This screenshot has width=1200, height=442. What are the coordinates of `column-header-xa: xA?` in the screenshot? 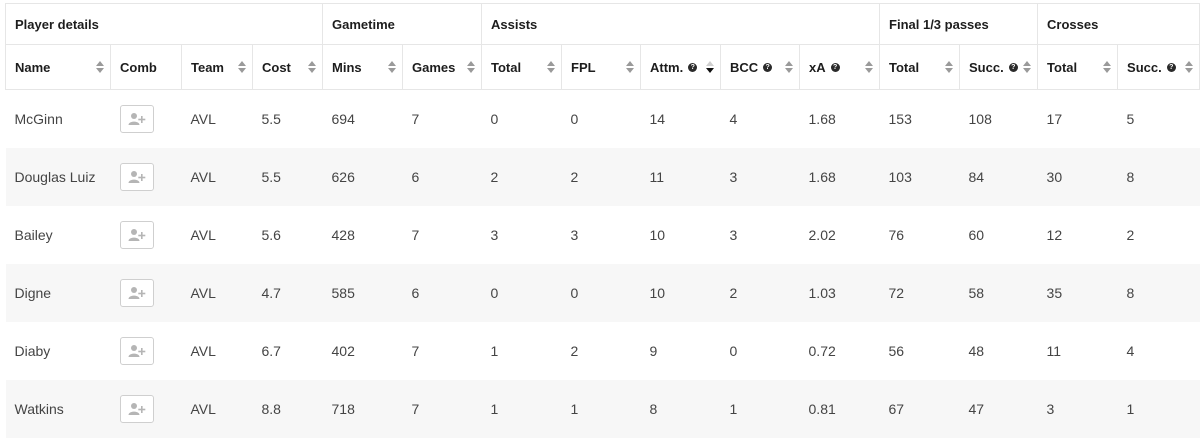 It's located at (840, 67).